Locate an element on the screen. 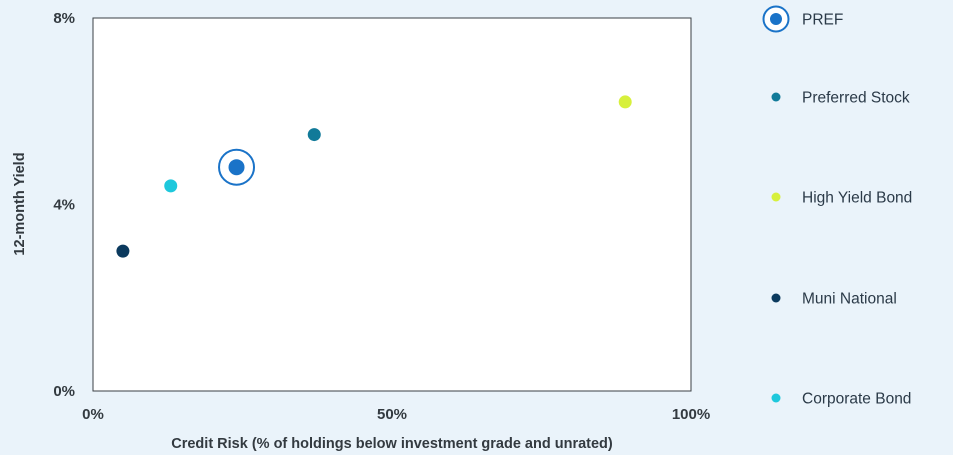 This screenshot has width=953, height=455. y-tick-label: 0% is located at coordinates (64, 391).